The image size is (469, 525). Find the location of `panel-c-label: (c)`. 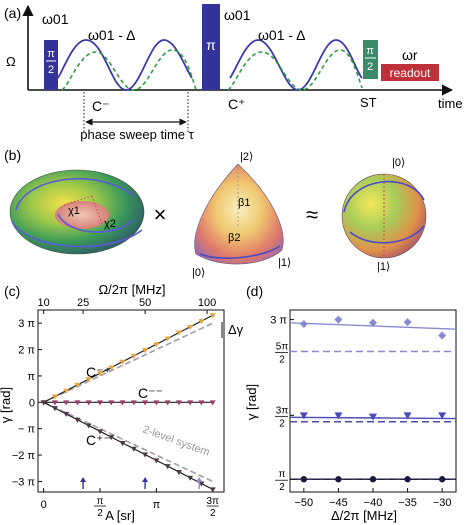

panel-c-label: (c) is located at coordinates (12, 291).